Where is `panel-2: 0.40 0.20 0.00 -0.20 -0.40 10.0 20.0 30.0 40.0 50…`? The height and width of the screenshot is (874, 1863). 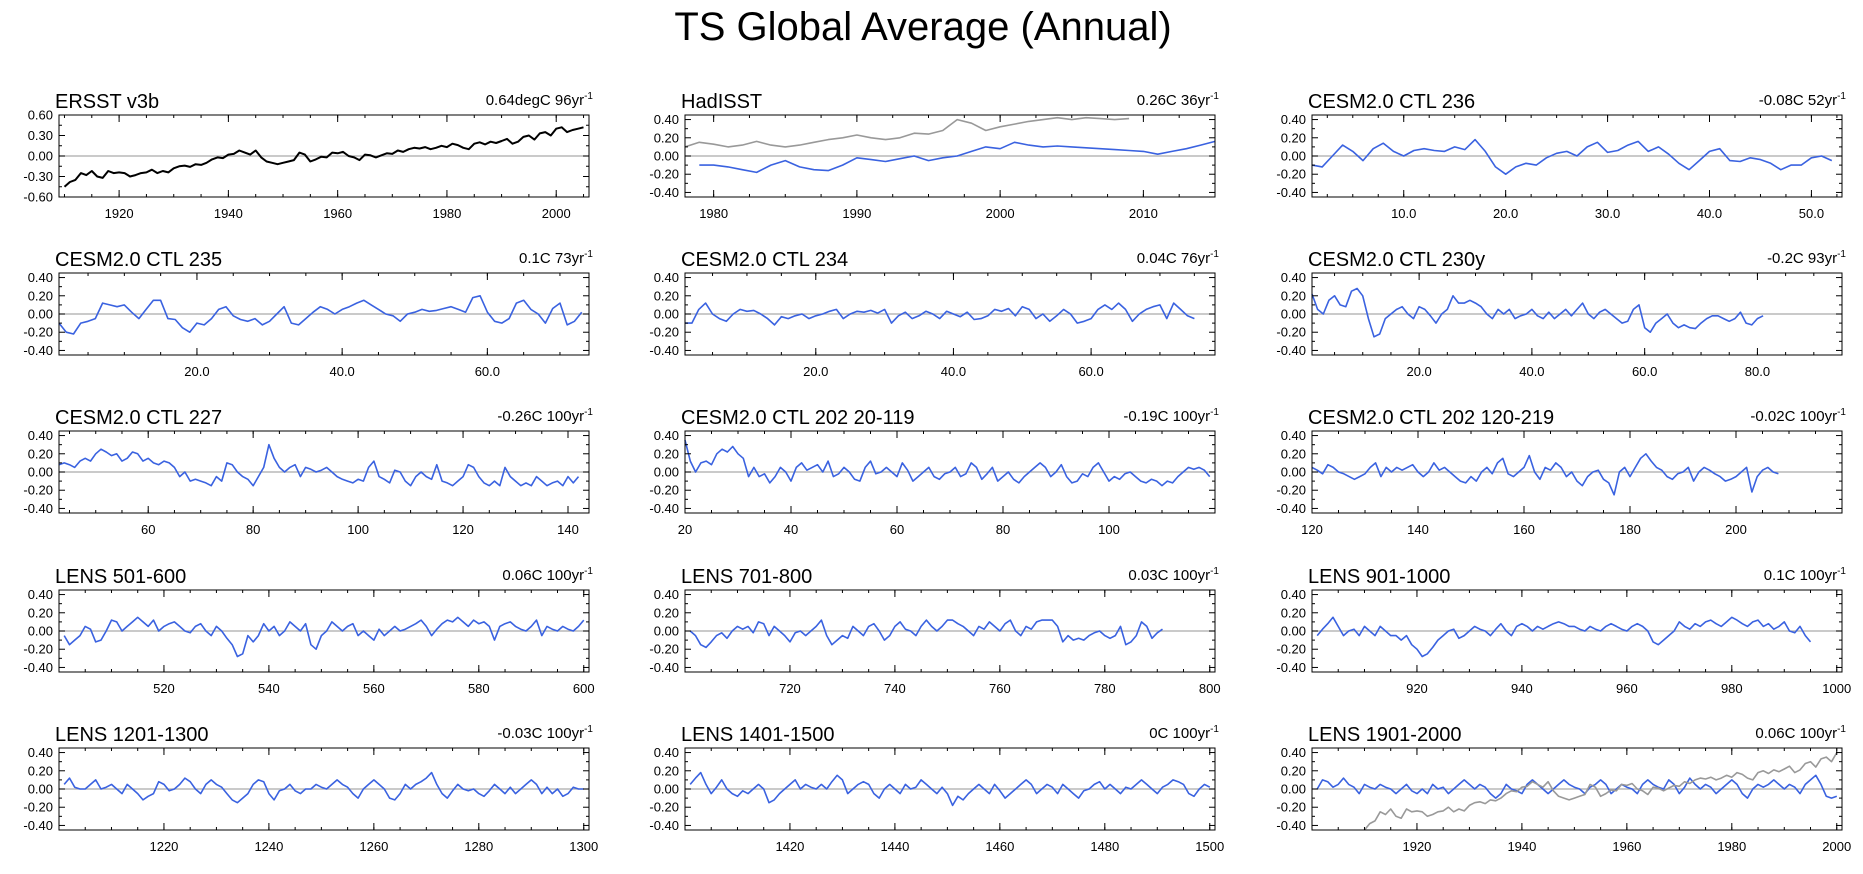 panel-2: 0.40 0.20 0.00 -0.20 -0.40 10.0 20.0 30.0 40.0 50… is located at coordinates (1561, 156).